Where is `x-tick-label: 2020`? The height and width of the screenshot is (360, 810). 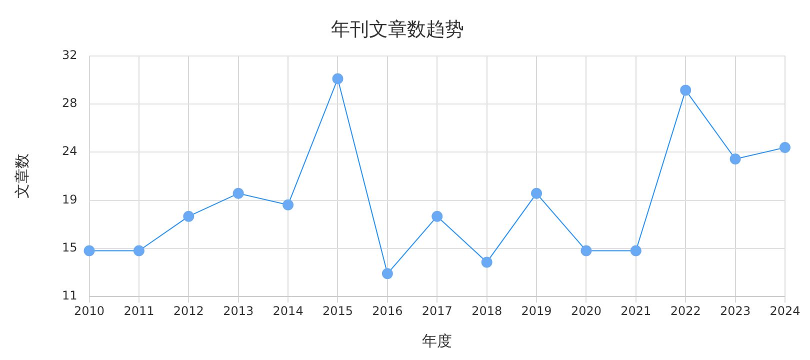
x-tick-label: 2020 is located at coordinates (586, 311).